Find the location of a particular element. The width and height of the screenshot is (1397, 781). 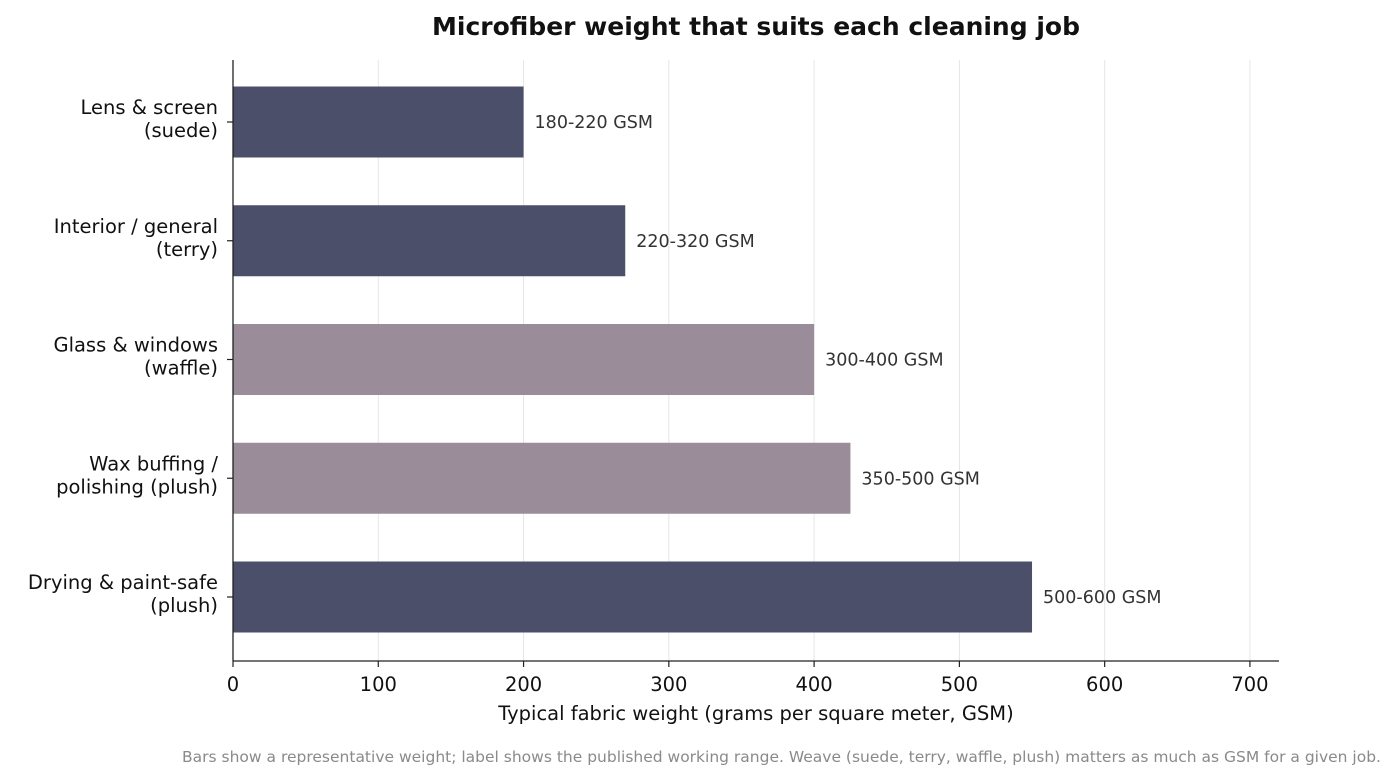

y-tick-label: (plush) is located at coordinates (184, 605).